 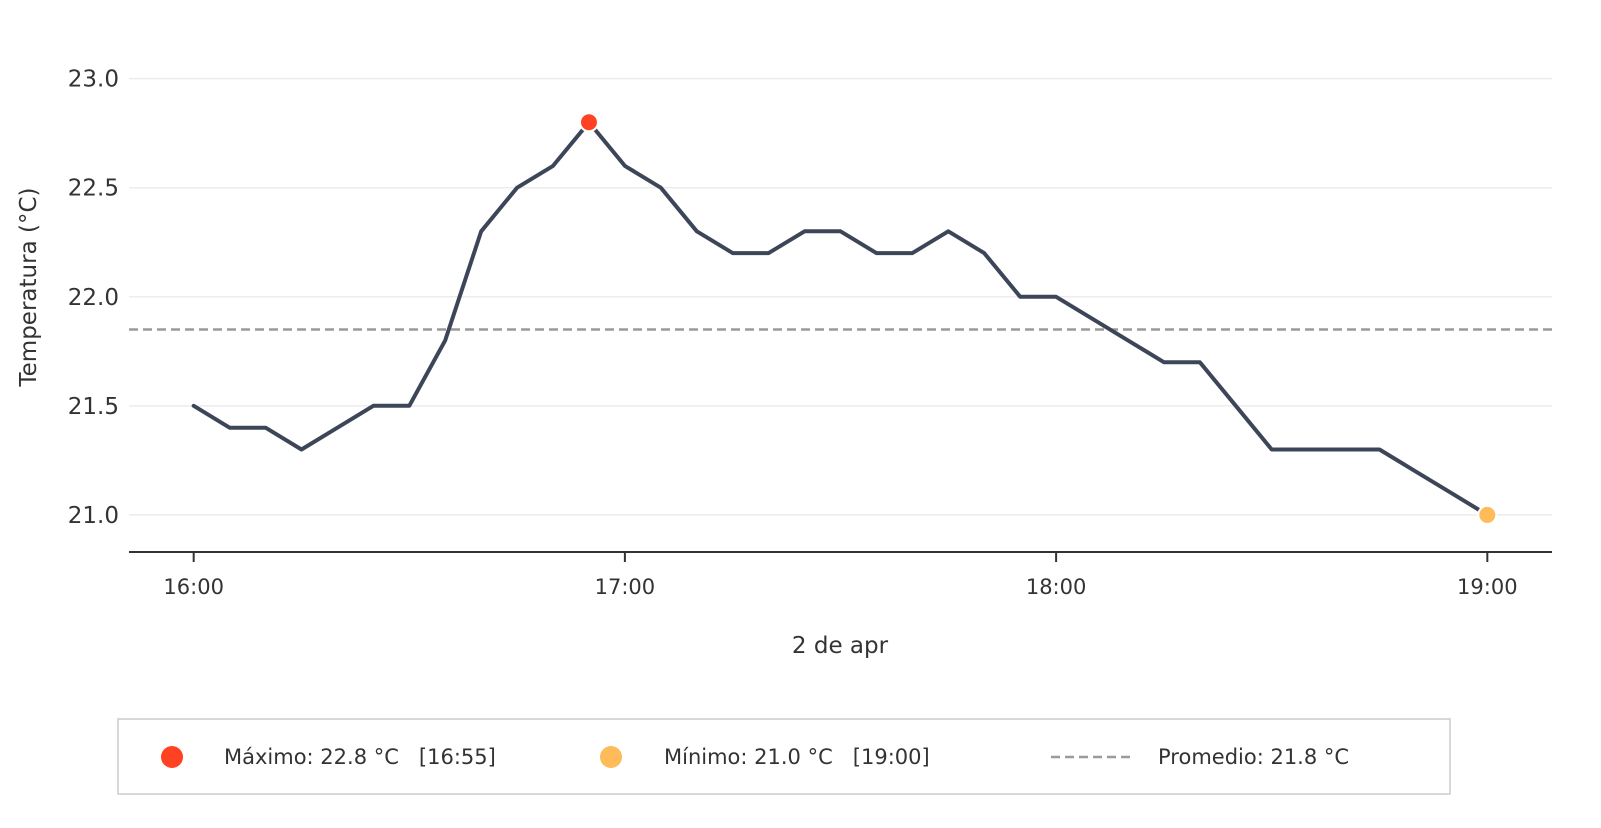 What do you see at coordinates (93, 80) in the screenshot?
I see `y-tick-label-23.0: 23.0` at bounding box center [93, 80].